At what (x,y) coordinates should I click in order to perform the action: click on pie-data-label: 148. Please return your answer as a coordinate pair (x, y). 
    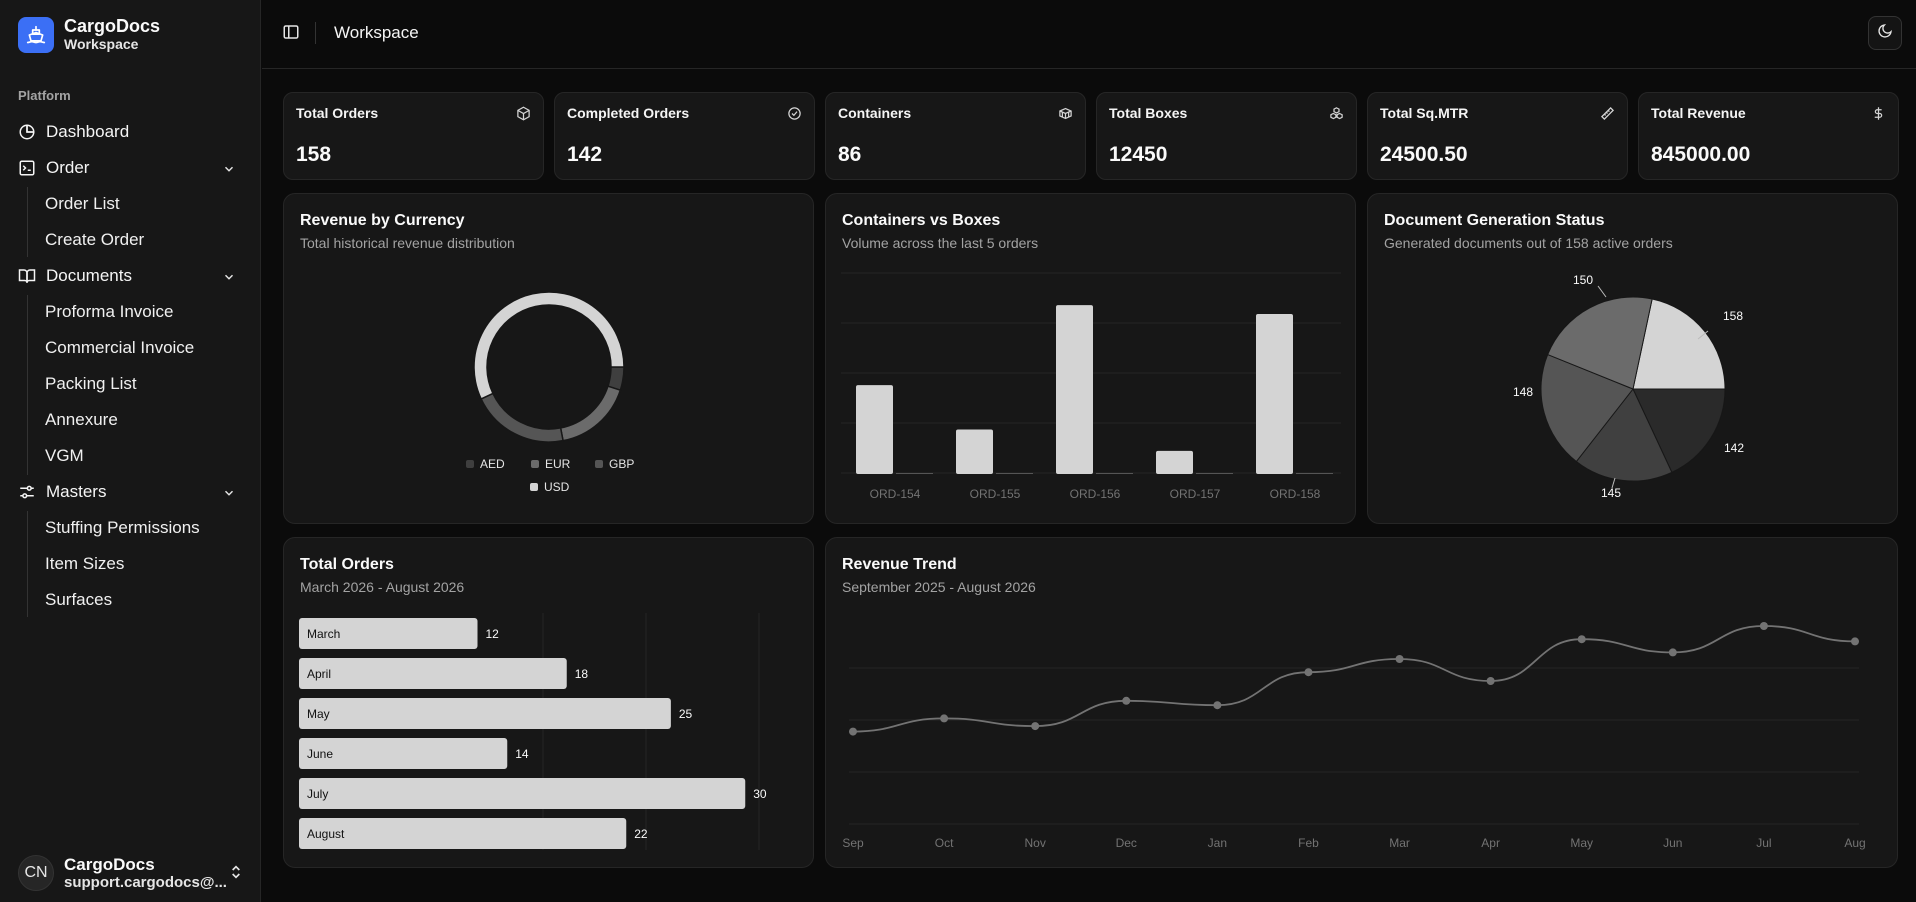
    Looking at the image, I should click on (1523, 392).